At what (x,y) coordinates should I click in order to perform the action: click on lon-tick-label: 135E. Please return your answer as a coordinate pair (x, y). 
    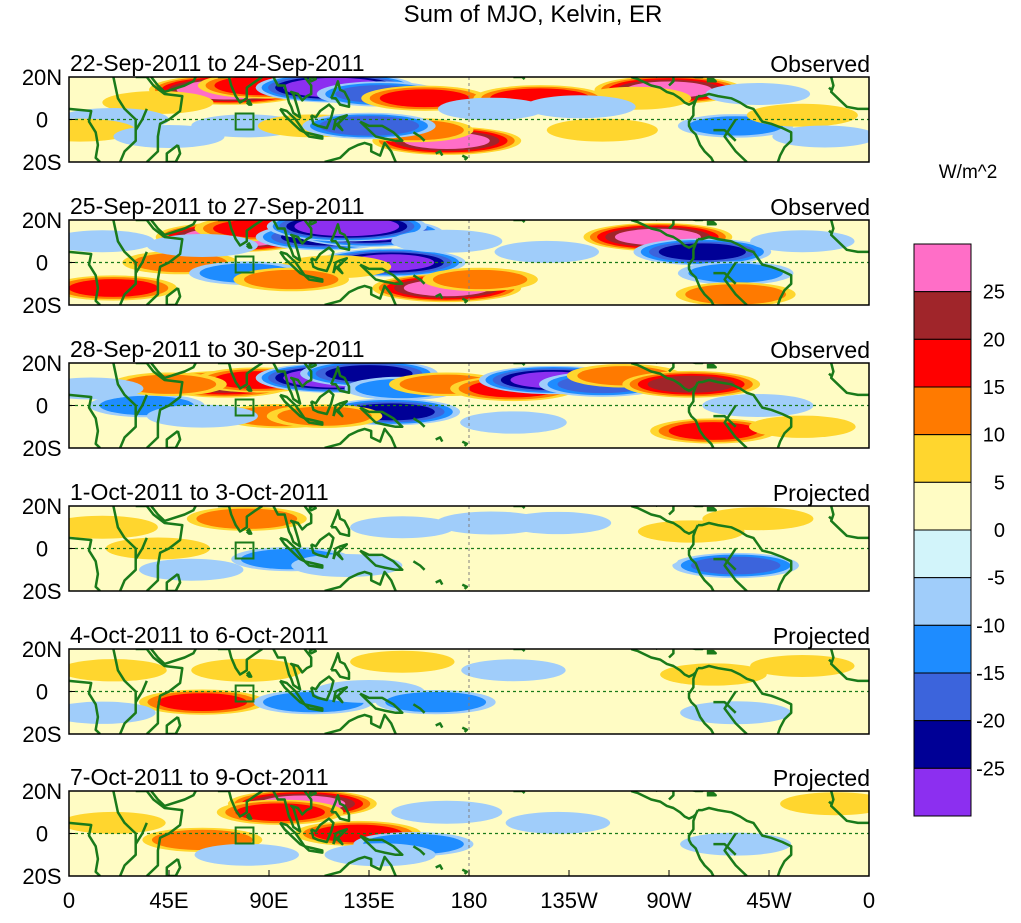
    Looking at the image, I should click on (368, 900).